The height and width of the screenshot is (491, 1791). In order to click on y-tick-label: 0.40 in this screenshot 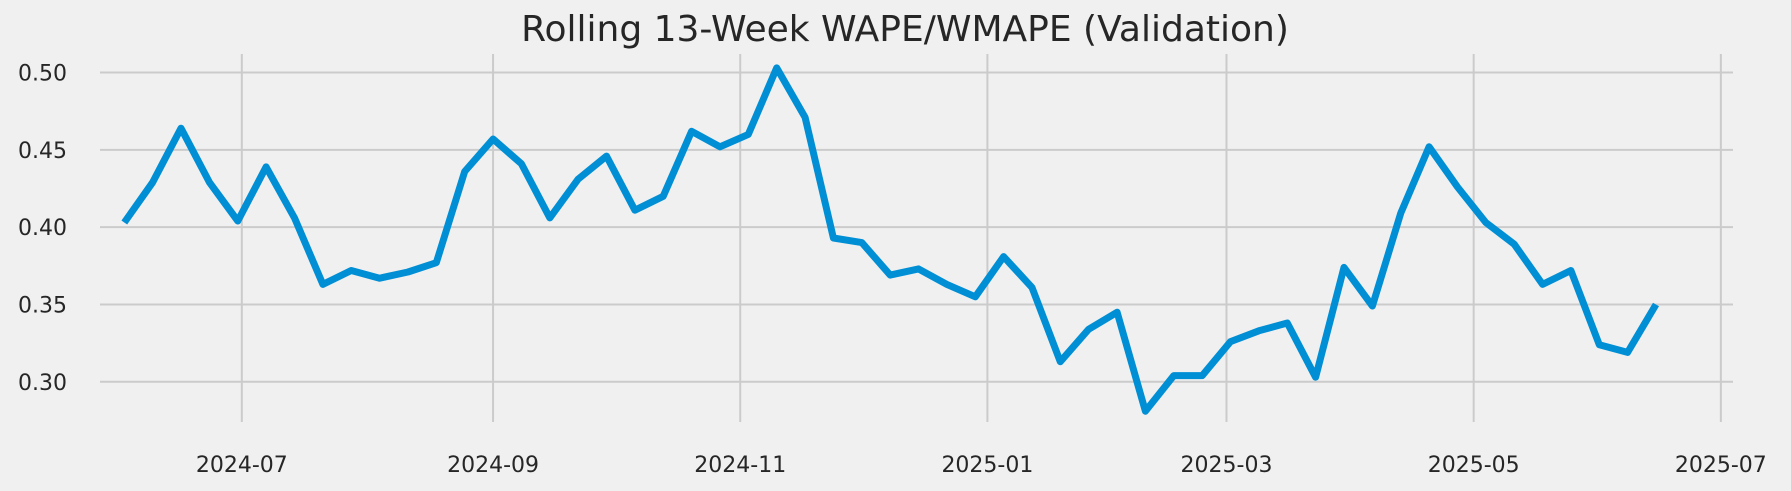, I will do `click(42, 228)`.